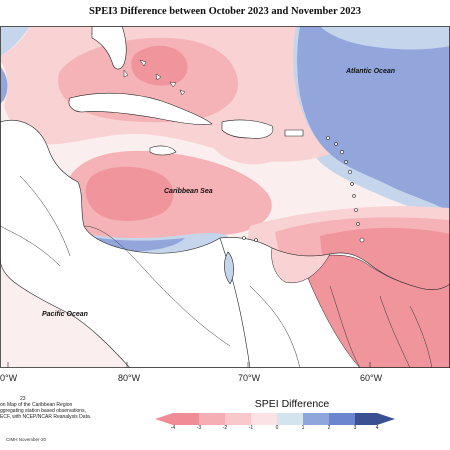  What do you see at coordinates (43, 411) in the screenshot?
I see `notes-line-2: ggregating station based observations,` at bounding box center [43, 411].